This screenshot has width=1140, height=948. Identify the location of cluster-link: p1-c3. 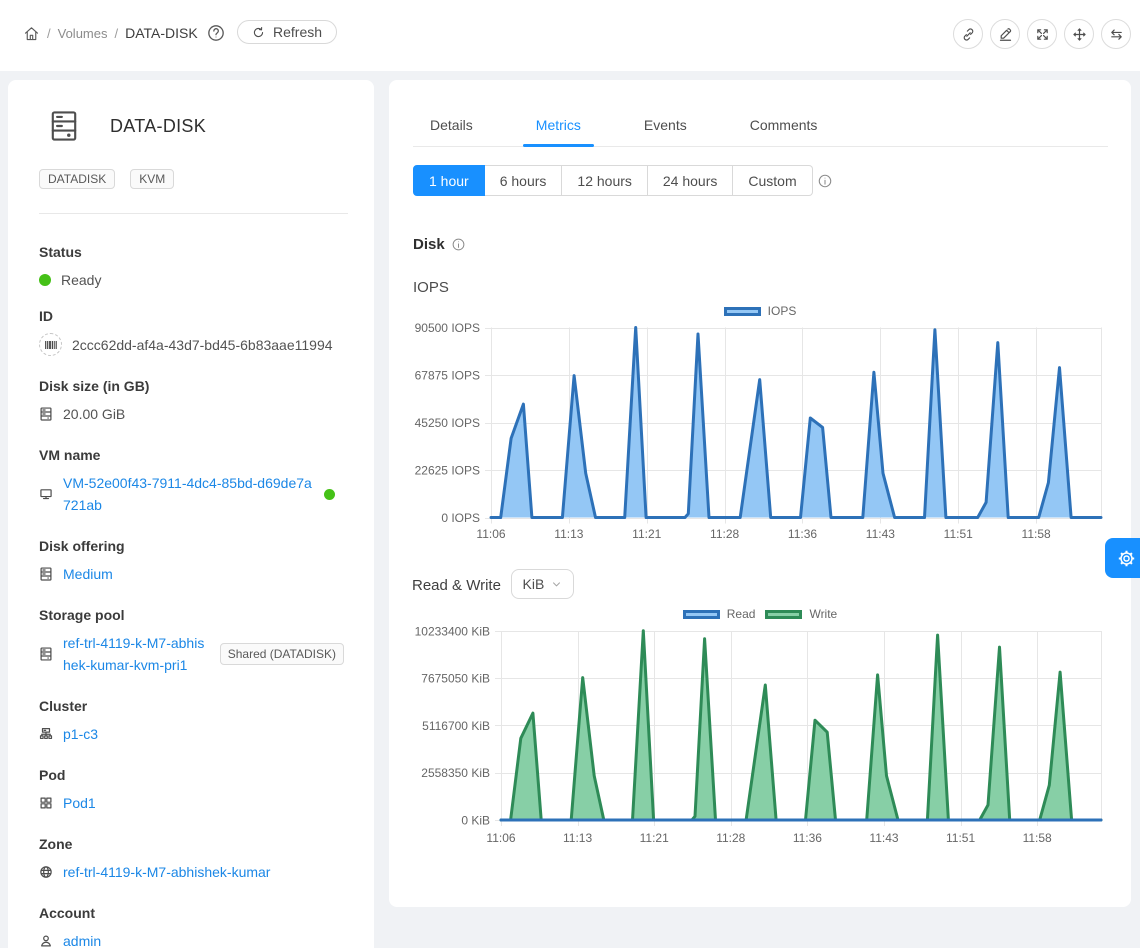
(81, 734).